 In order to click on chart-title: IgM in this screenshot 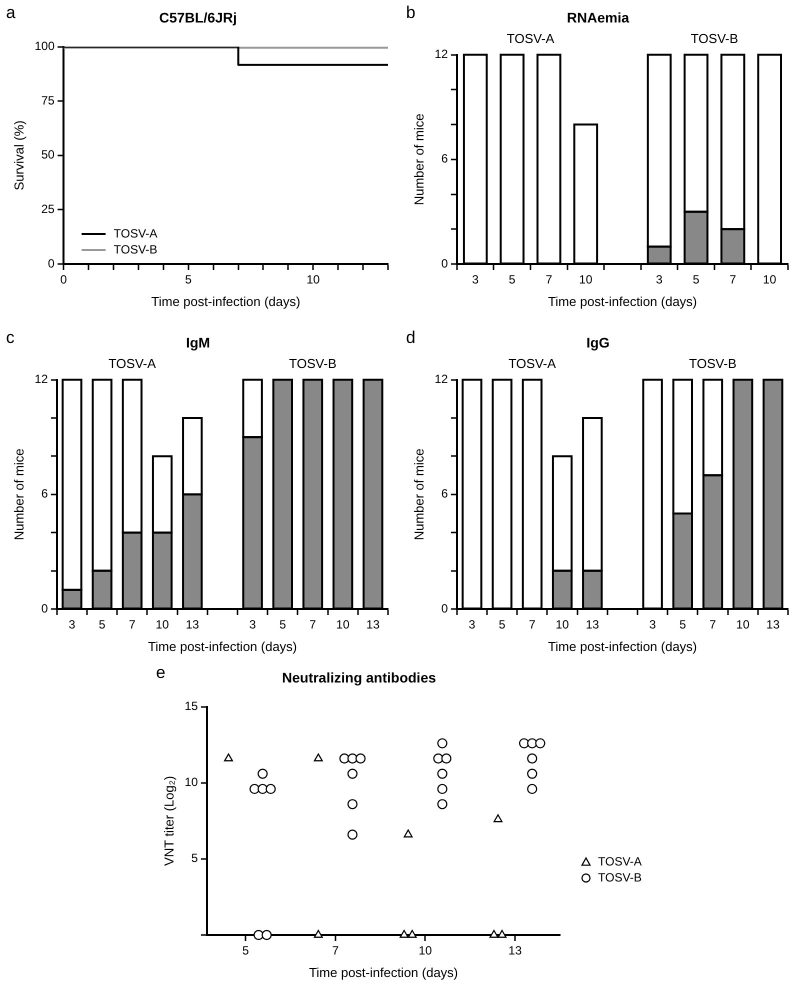, I will do `click(198, 342)`.